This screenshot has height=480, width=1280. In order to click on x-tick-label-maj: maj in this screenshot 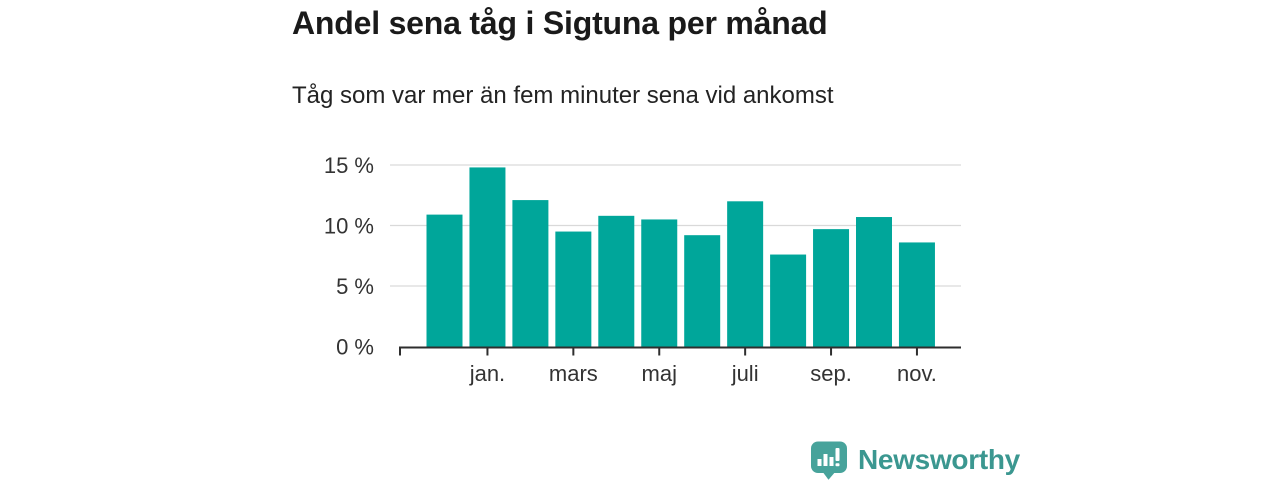, I will do `click(659, 373)`.